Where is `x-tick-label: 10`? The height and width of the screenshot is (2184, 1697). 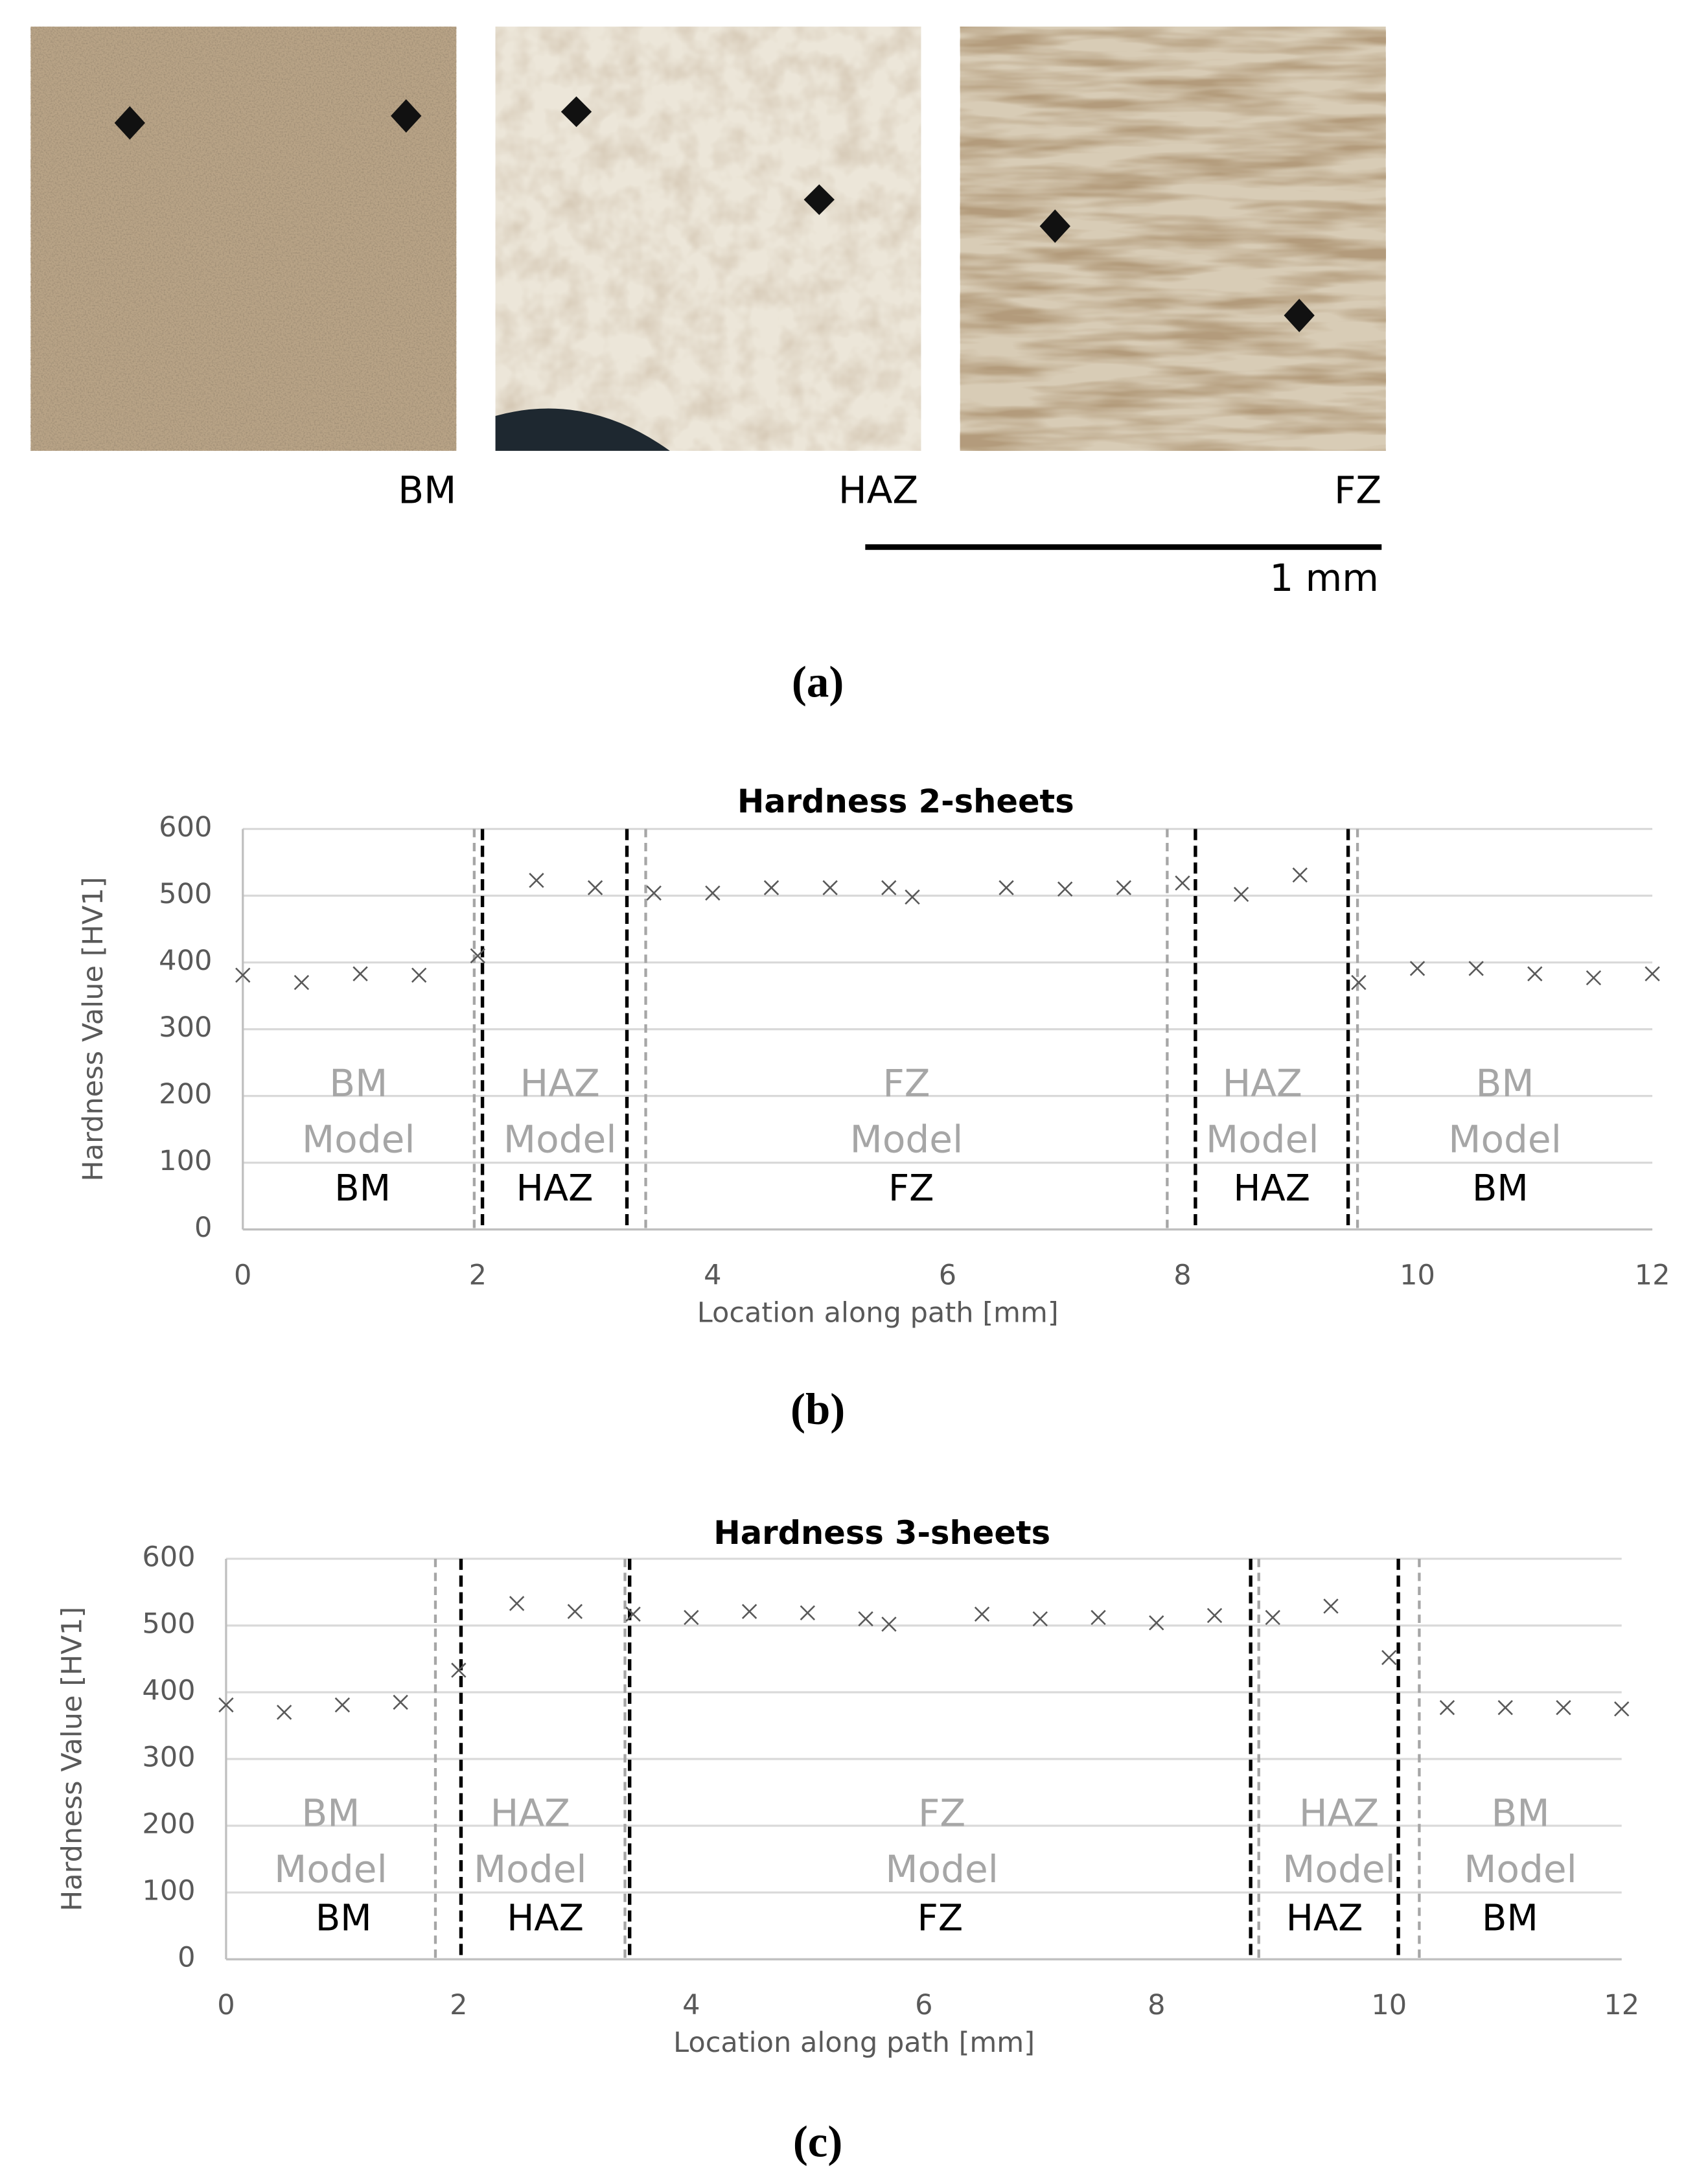
x-tick-label: 10 is located at coordinates (1389, 2005).